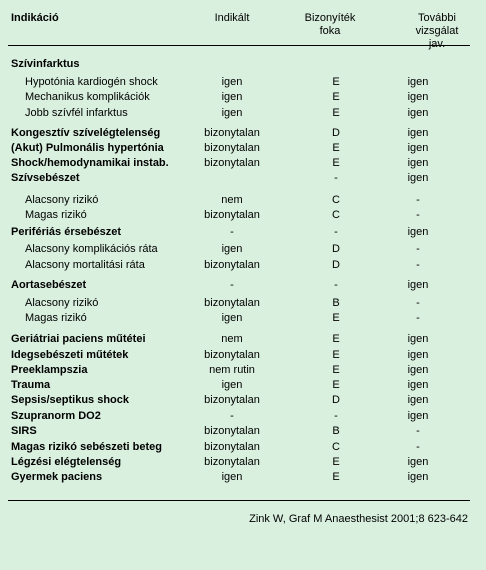 The height and width of the screenshot is (570, 486). What do you see at coordinates (239, 45) in the screenshot?
I see `header-rule` at bounding box center [239, 45].